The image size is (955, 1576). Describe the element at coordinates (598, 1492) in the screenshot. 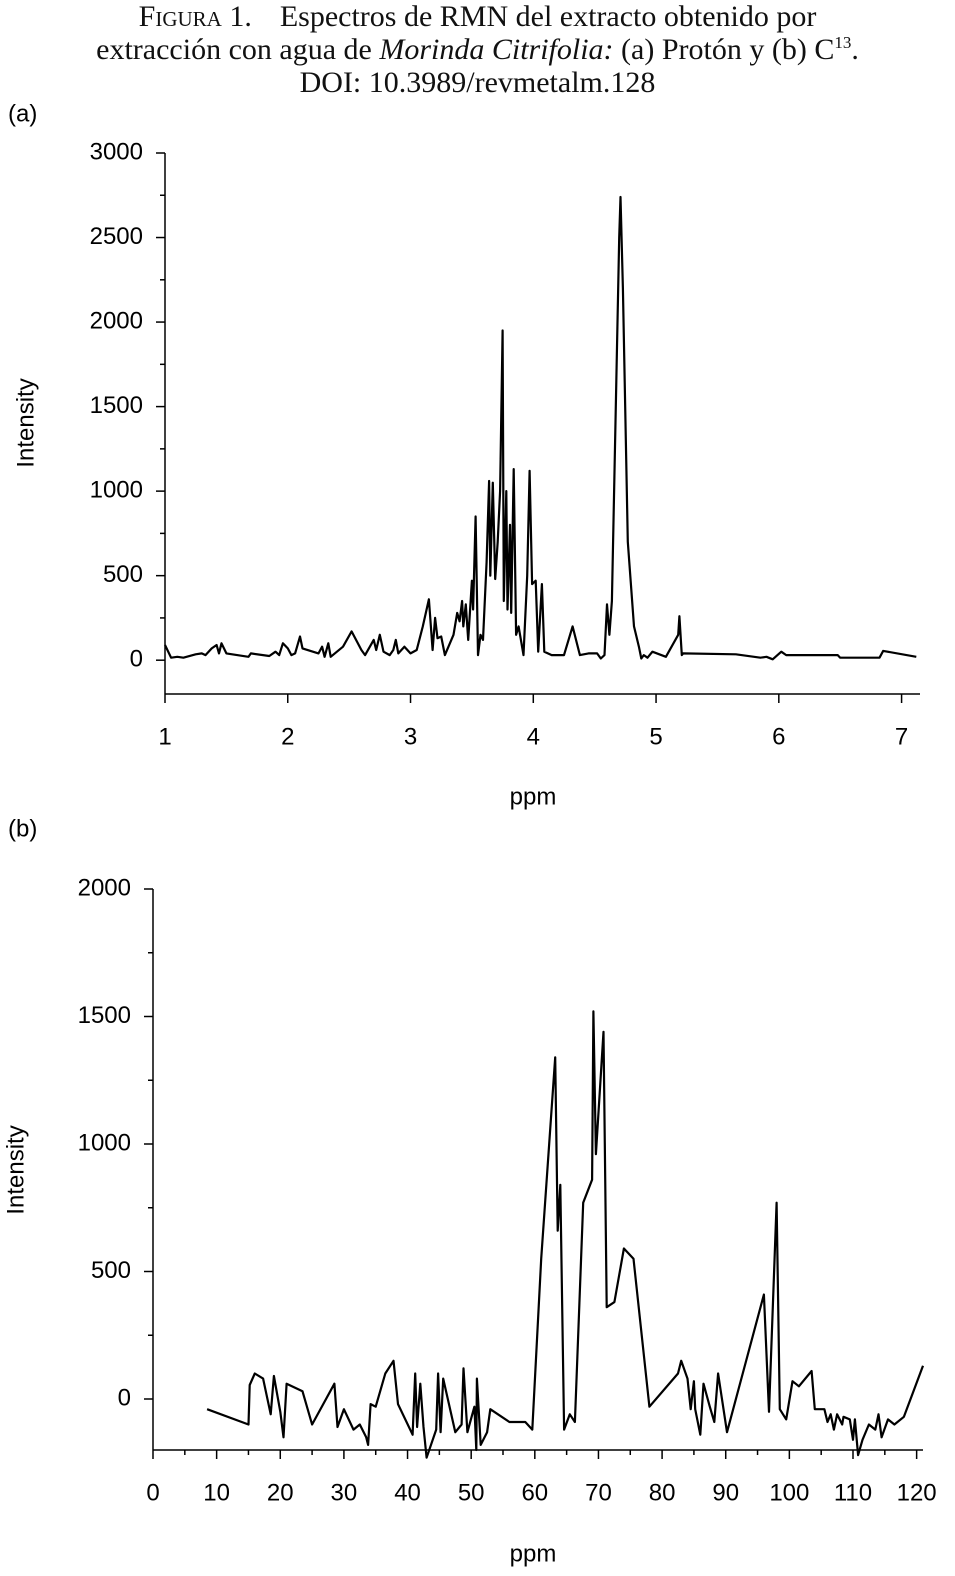

I see `x-tick-label: 70` at that location.